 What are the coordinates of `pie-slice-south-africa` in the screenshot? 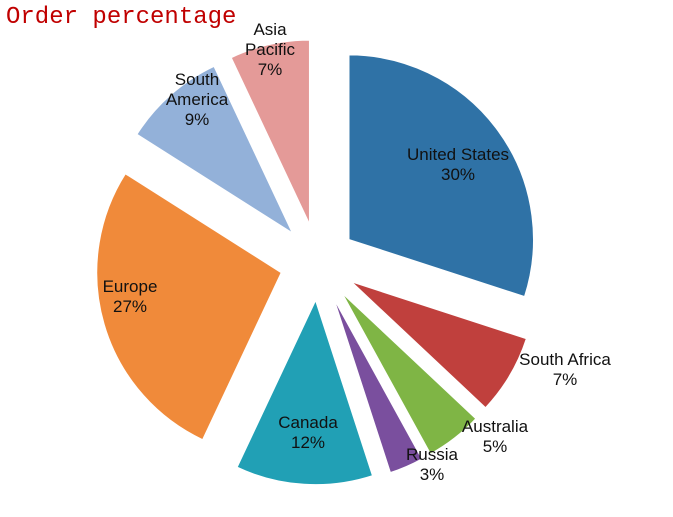 It's located at (439, 345).